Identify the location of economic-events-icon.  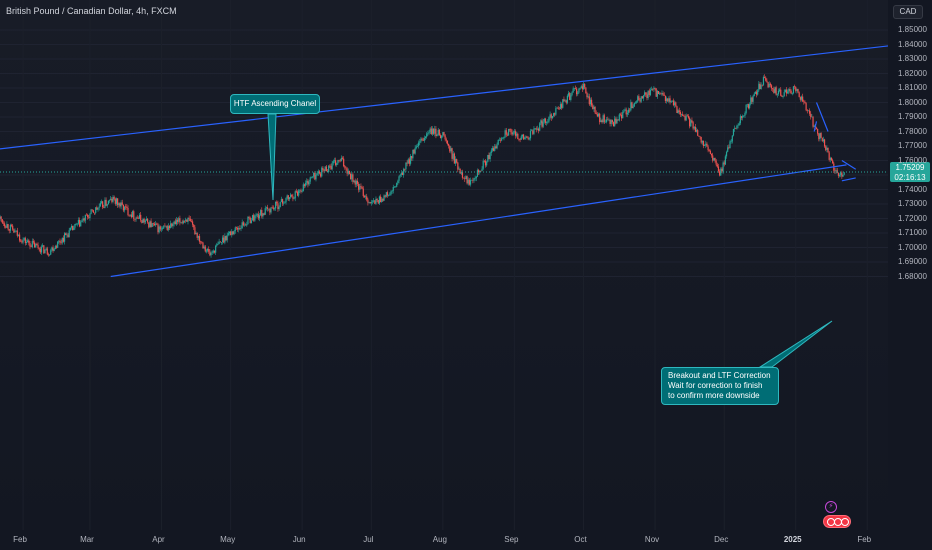
(837, 521).